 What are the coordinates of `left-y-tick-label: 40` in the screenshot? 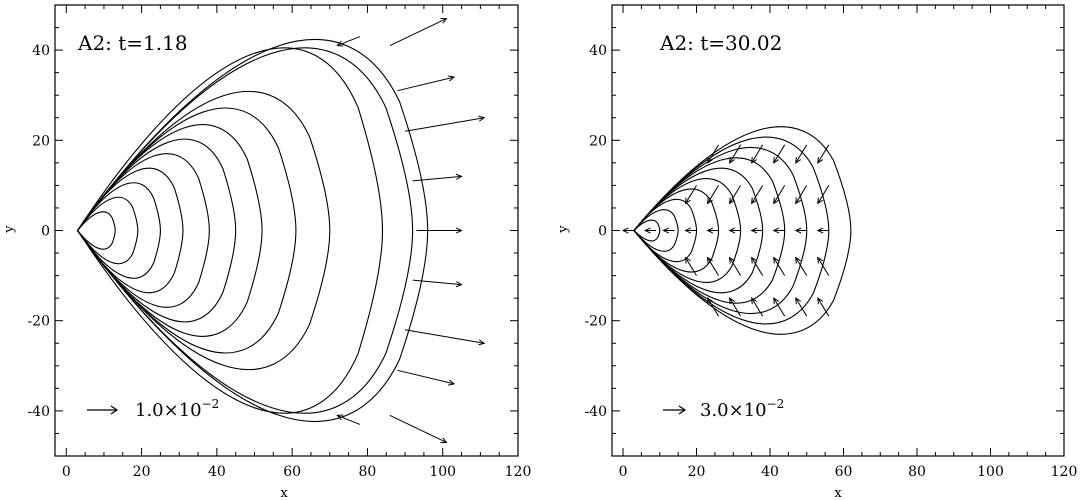 It's located at (41, 51).